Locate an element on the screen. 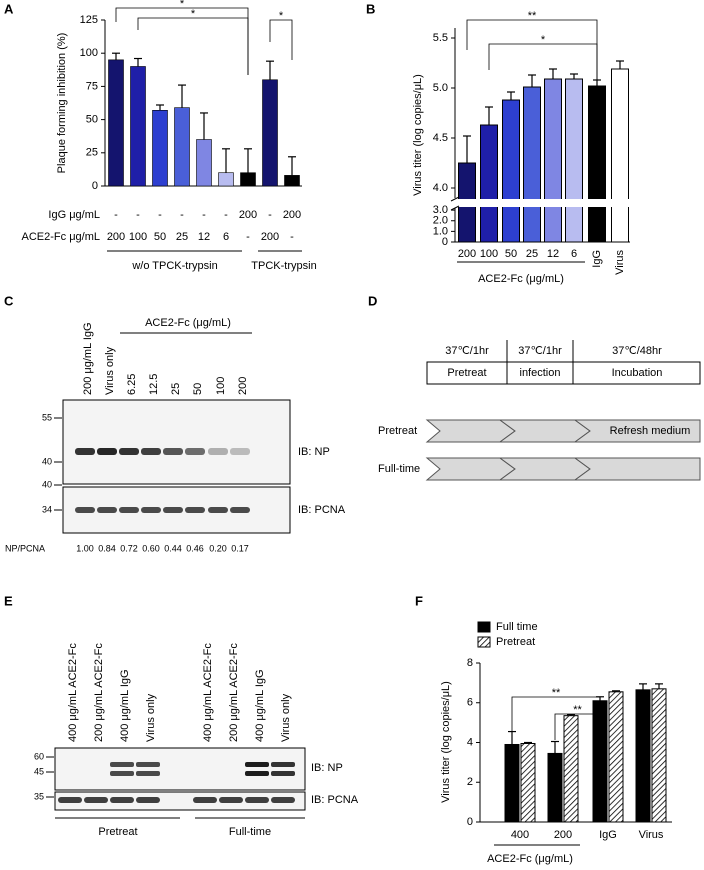  lane-header: ACE2-Fc (μg/mL) is located at coordinates (188, 323).